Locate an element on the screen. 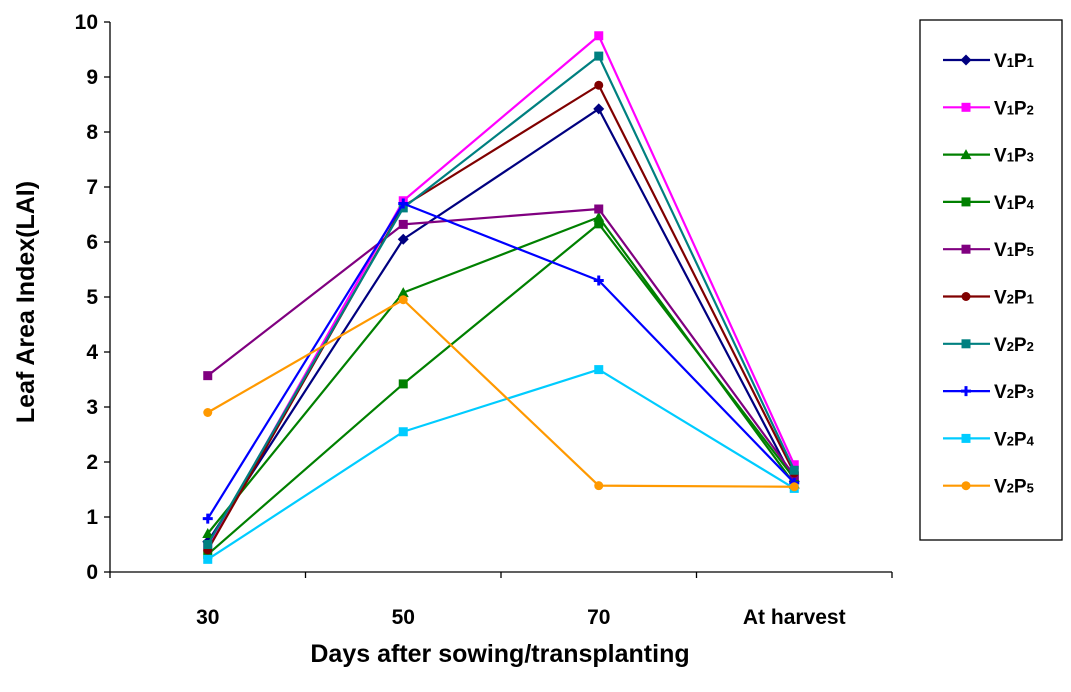 The height and width of the screenshot is (692, 1071). x-tick-label: At harvest is located at coordinates (794, 617).